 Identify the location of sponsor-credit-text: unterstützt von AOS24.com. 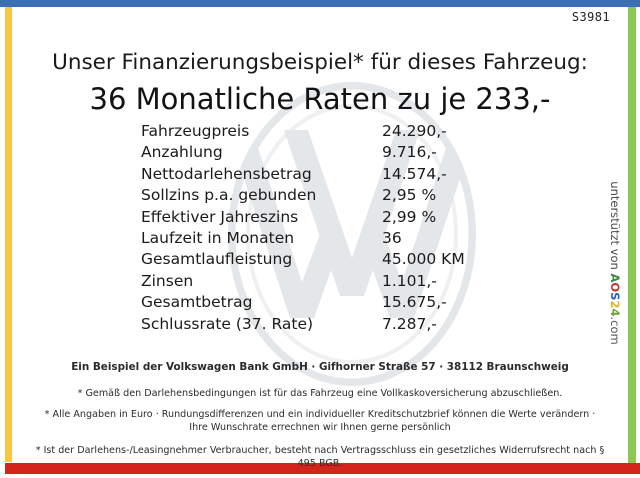
(614, 263).